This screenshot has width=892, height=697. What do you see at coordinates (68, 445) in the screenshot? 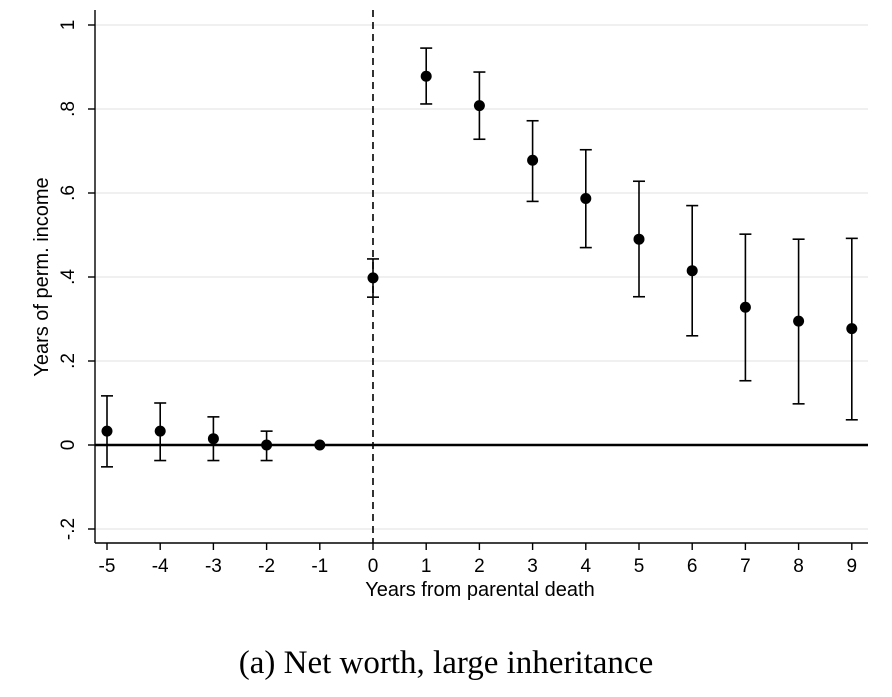
I see `y-tick-label: 0` at bounding box center [68, 445].